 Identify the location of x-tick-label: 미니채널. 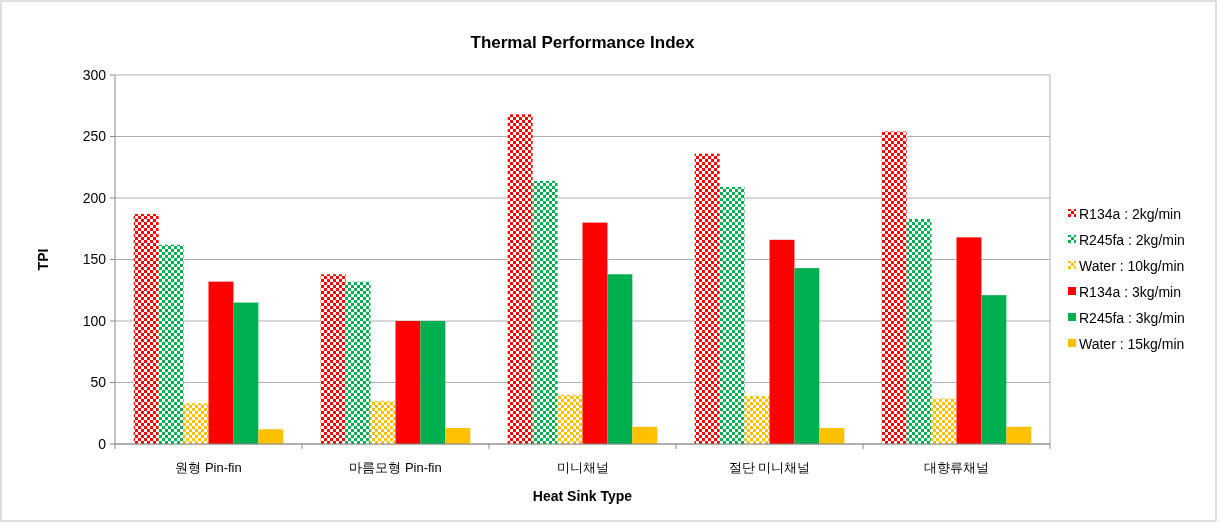
(582, 467).